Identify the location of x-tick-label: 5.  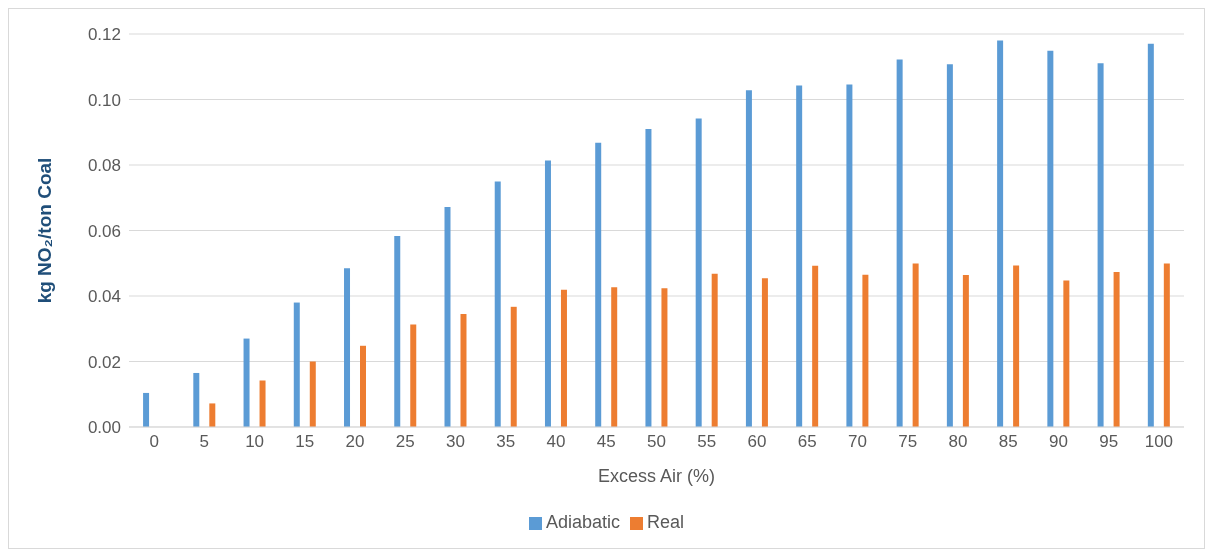
(204, 442).